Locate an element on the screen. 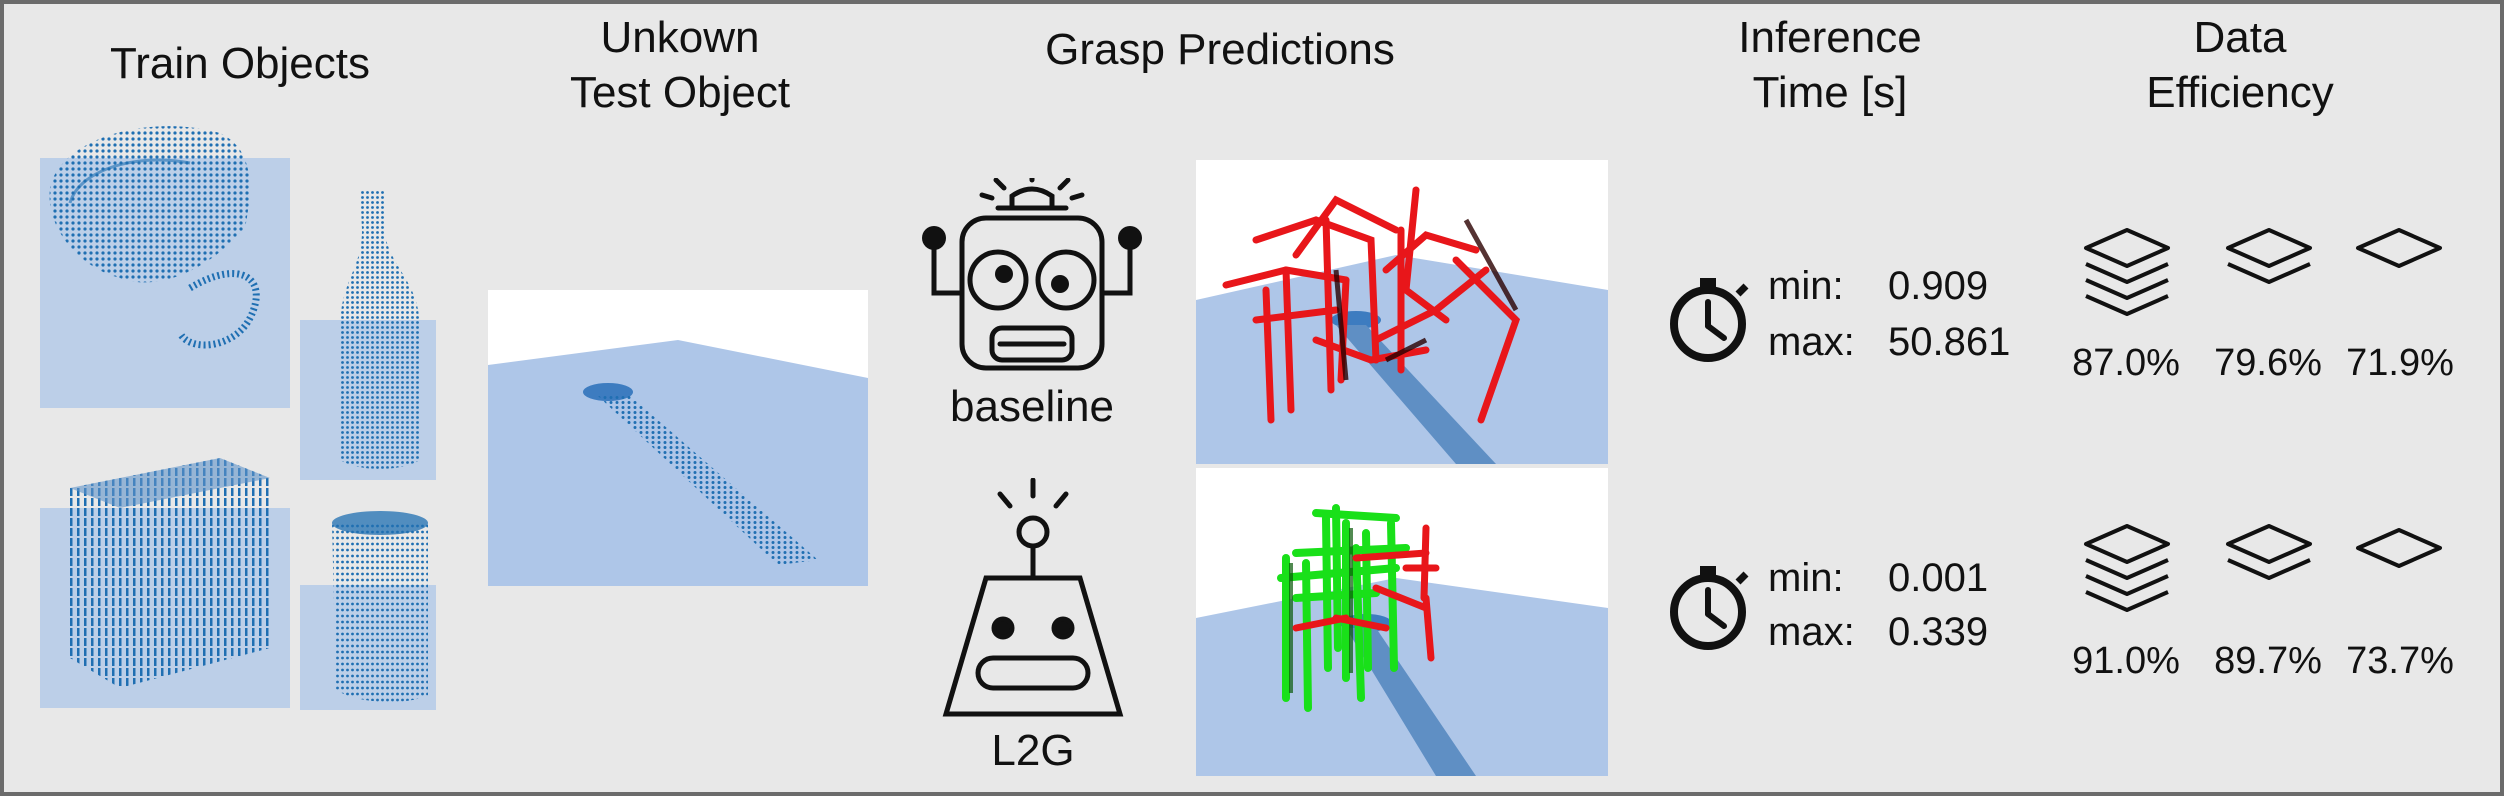  train-object-box is located at coordinates (165, 578).